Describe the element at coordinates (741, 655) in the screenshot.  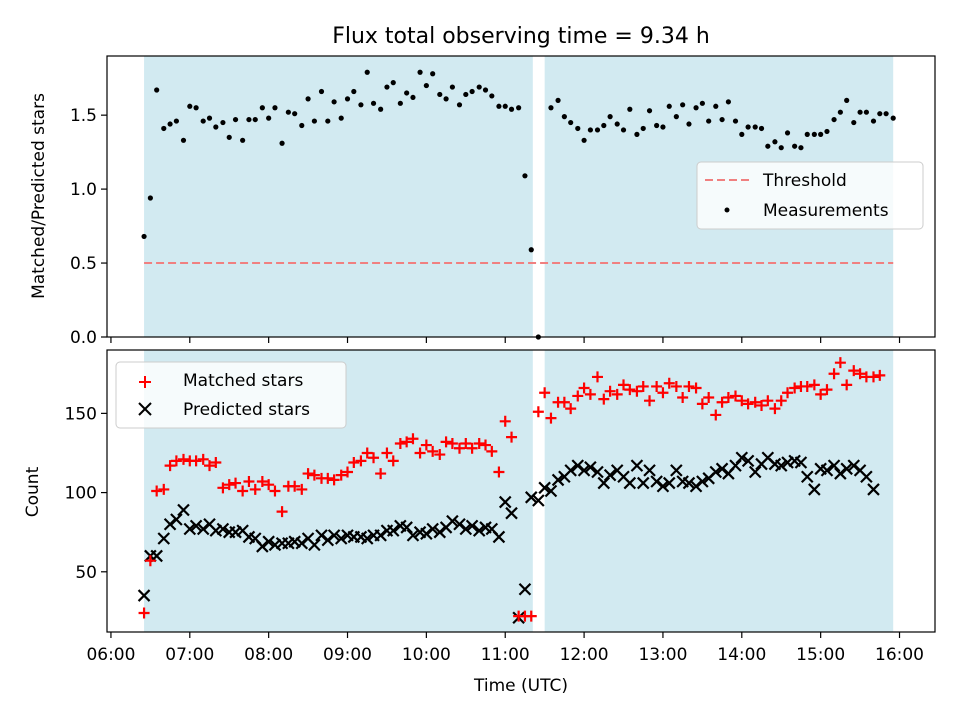
I see `x-tick-label: 14:00` at that location.